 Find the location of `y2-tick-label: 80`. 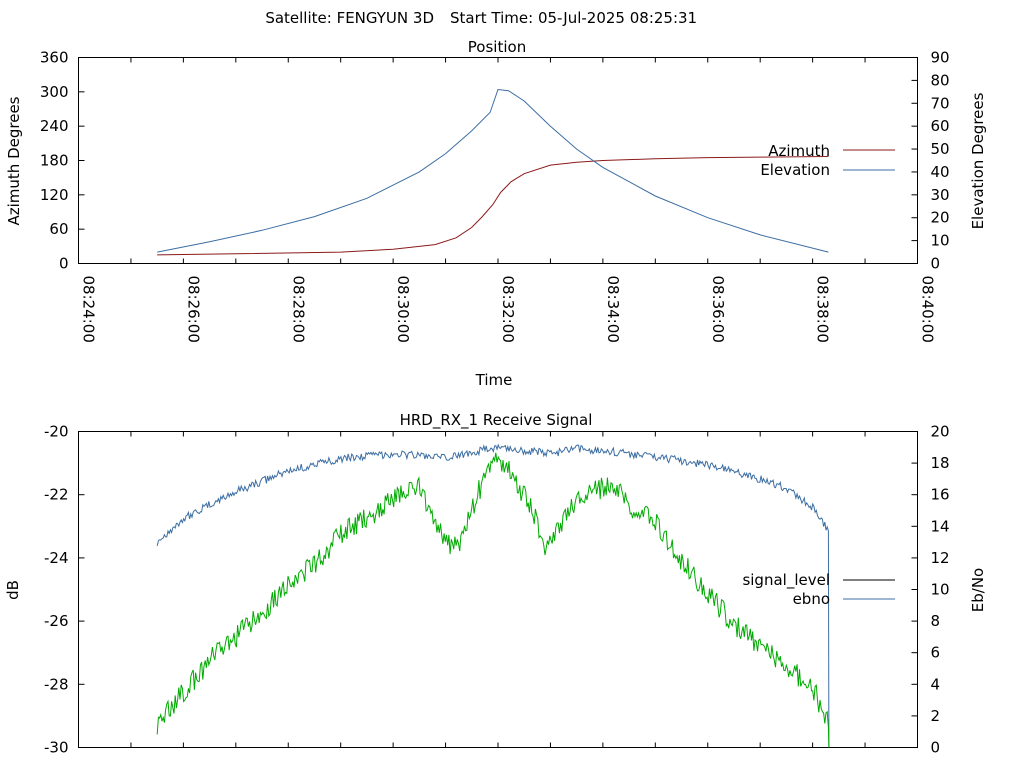

y2-tick-label: 80 is located at coordinates (940, 80).